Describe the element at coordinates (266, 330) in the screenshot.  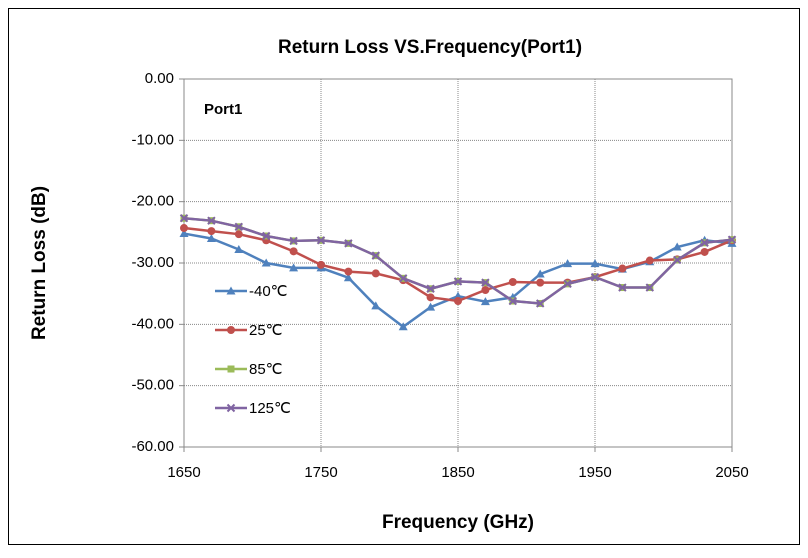
I see `legend-label: 25℃` at that location.